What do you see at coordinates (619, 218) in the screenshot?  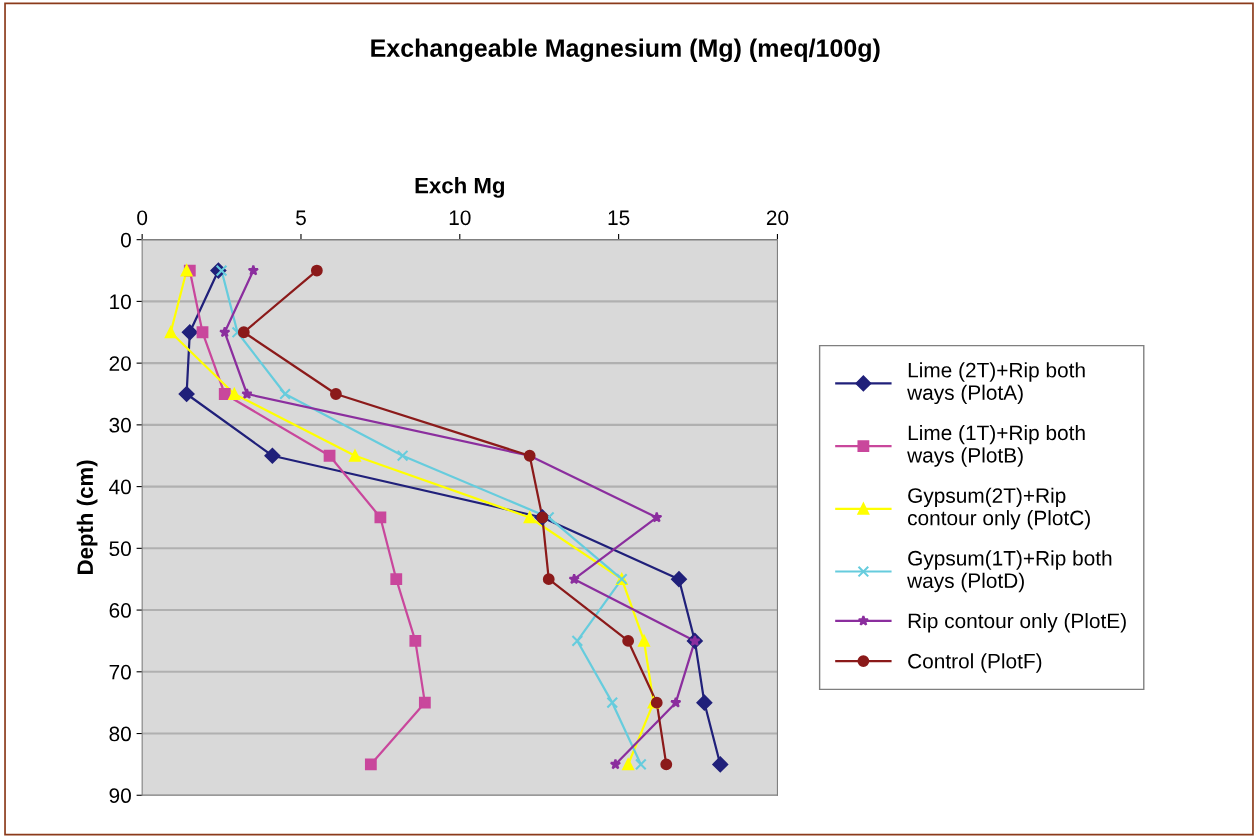 I see `x-tick-label: 15` at bounding box center [619, 218].